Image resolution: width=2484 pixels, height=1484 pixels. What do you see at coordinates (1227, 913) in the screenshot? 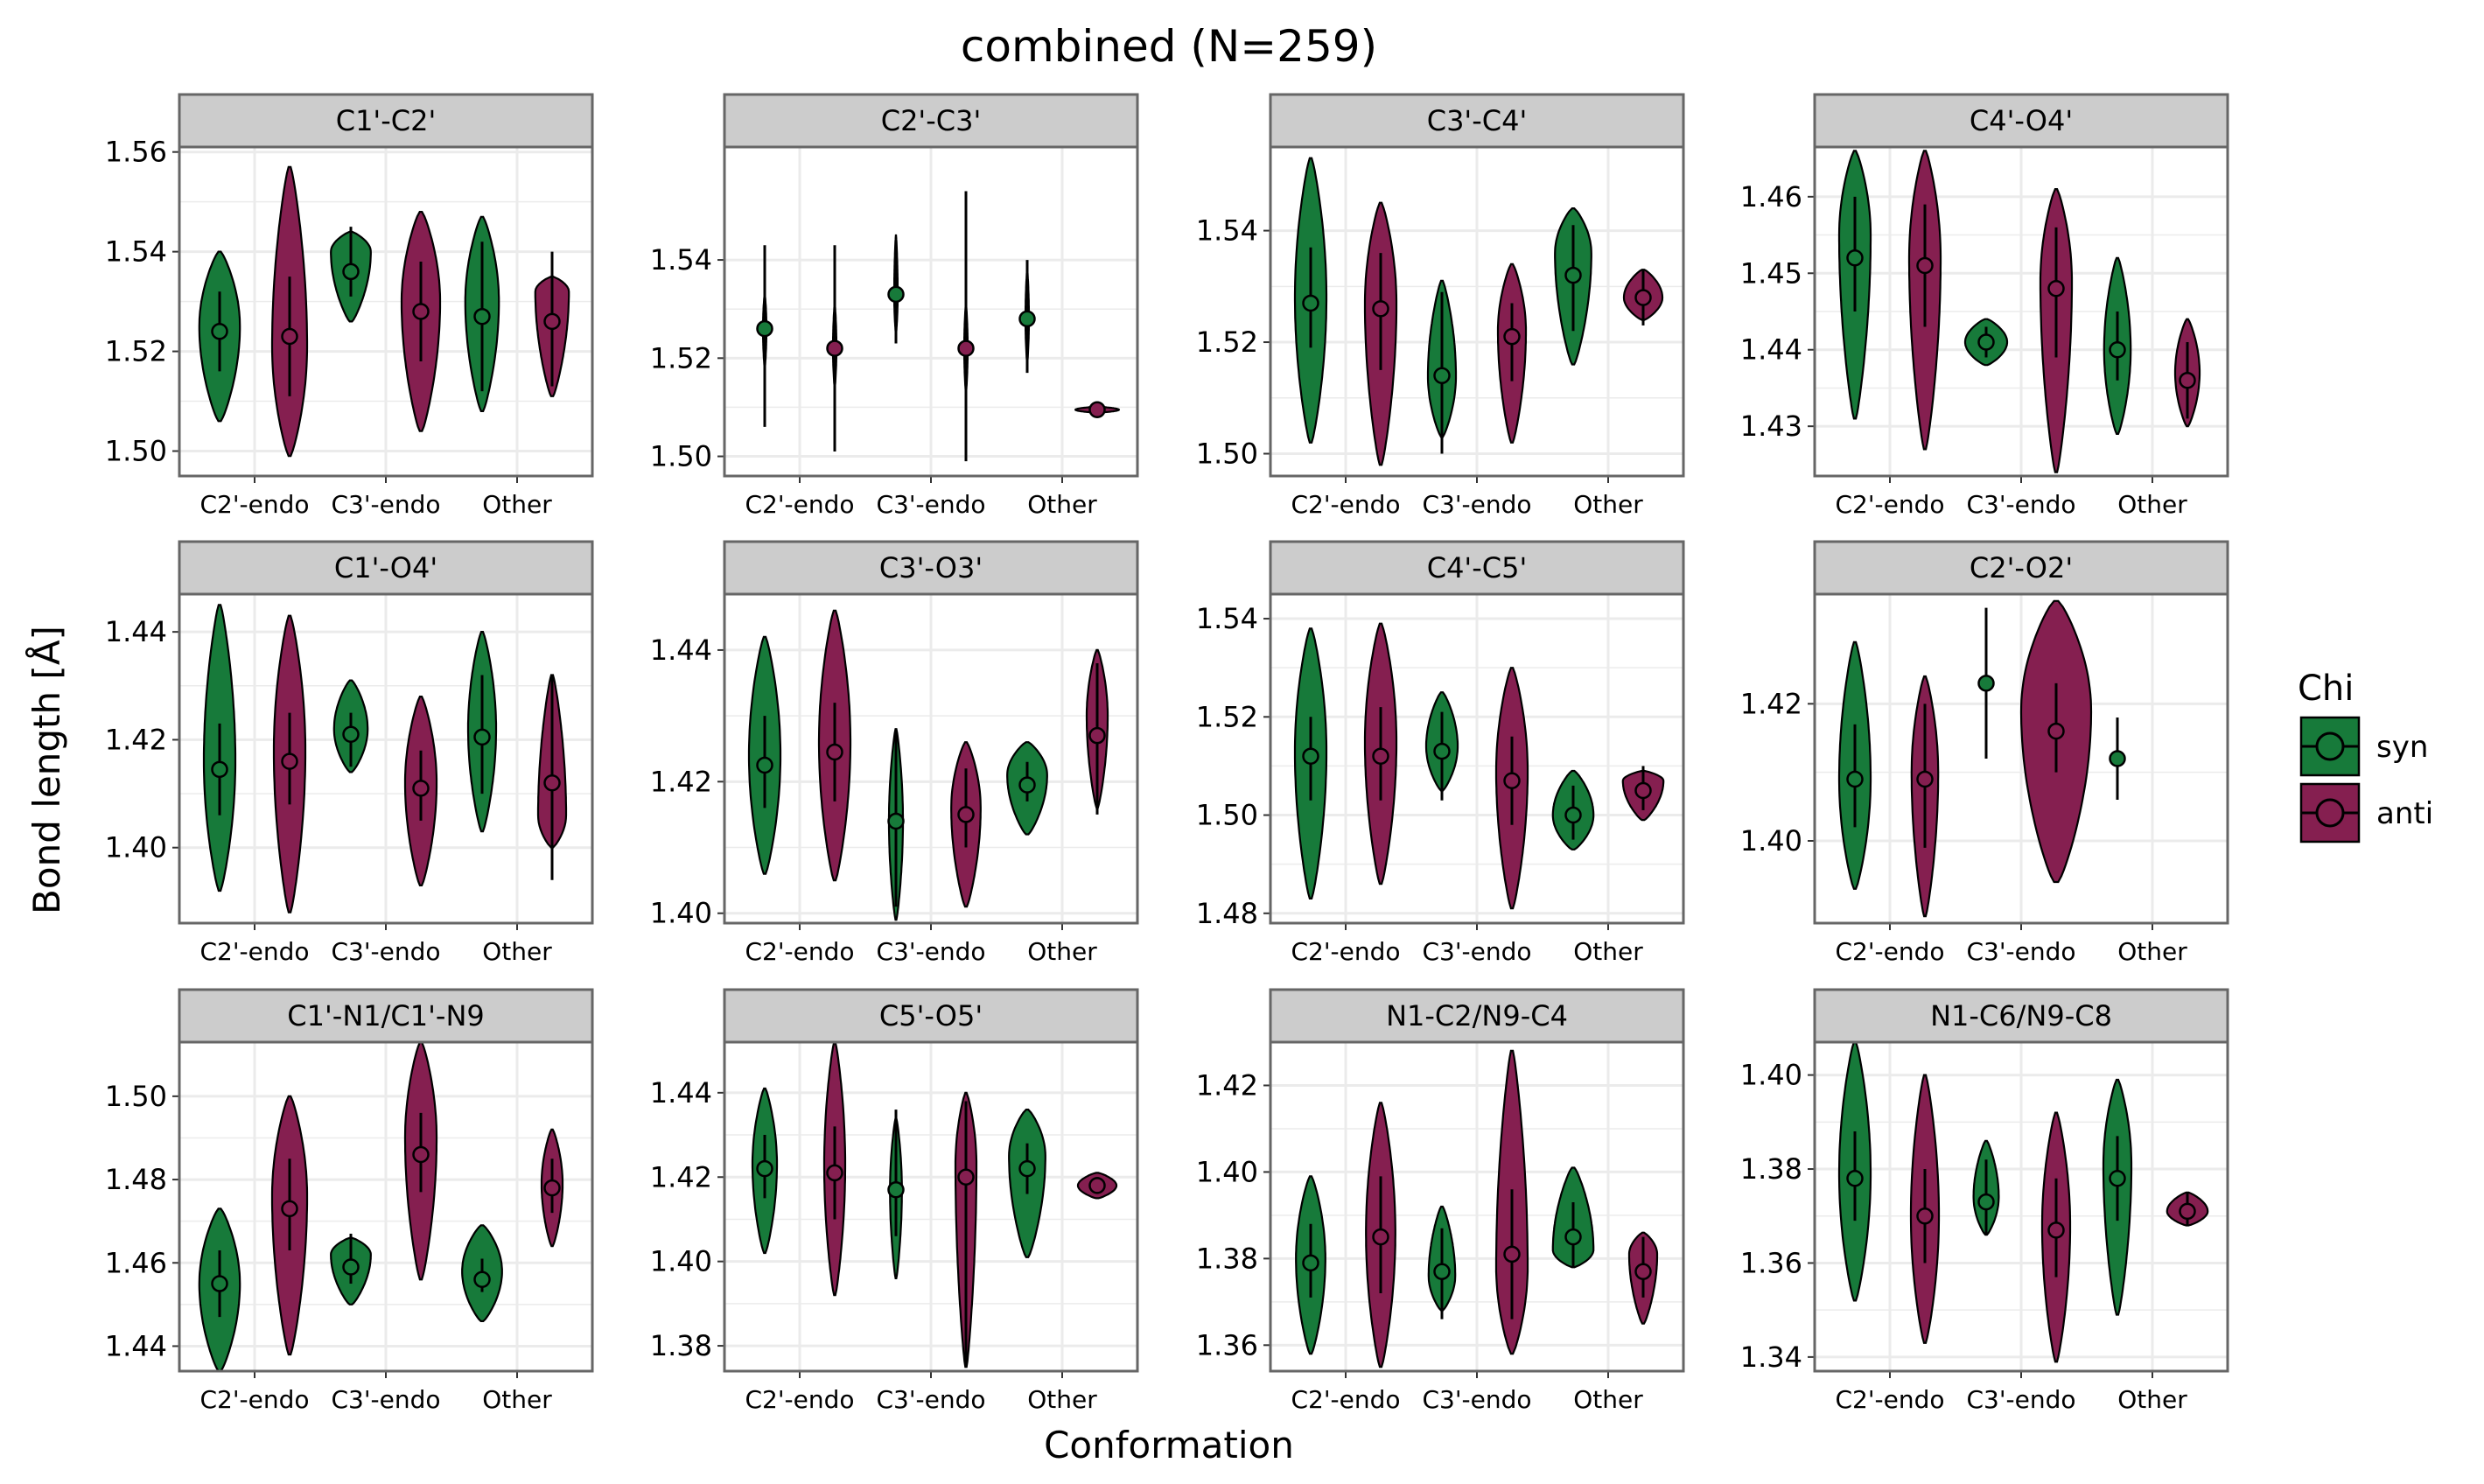
I see `y-tick-label: 1.48` at bounding box center [1227, 913].